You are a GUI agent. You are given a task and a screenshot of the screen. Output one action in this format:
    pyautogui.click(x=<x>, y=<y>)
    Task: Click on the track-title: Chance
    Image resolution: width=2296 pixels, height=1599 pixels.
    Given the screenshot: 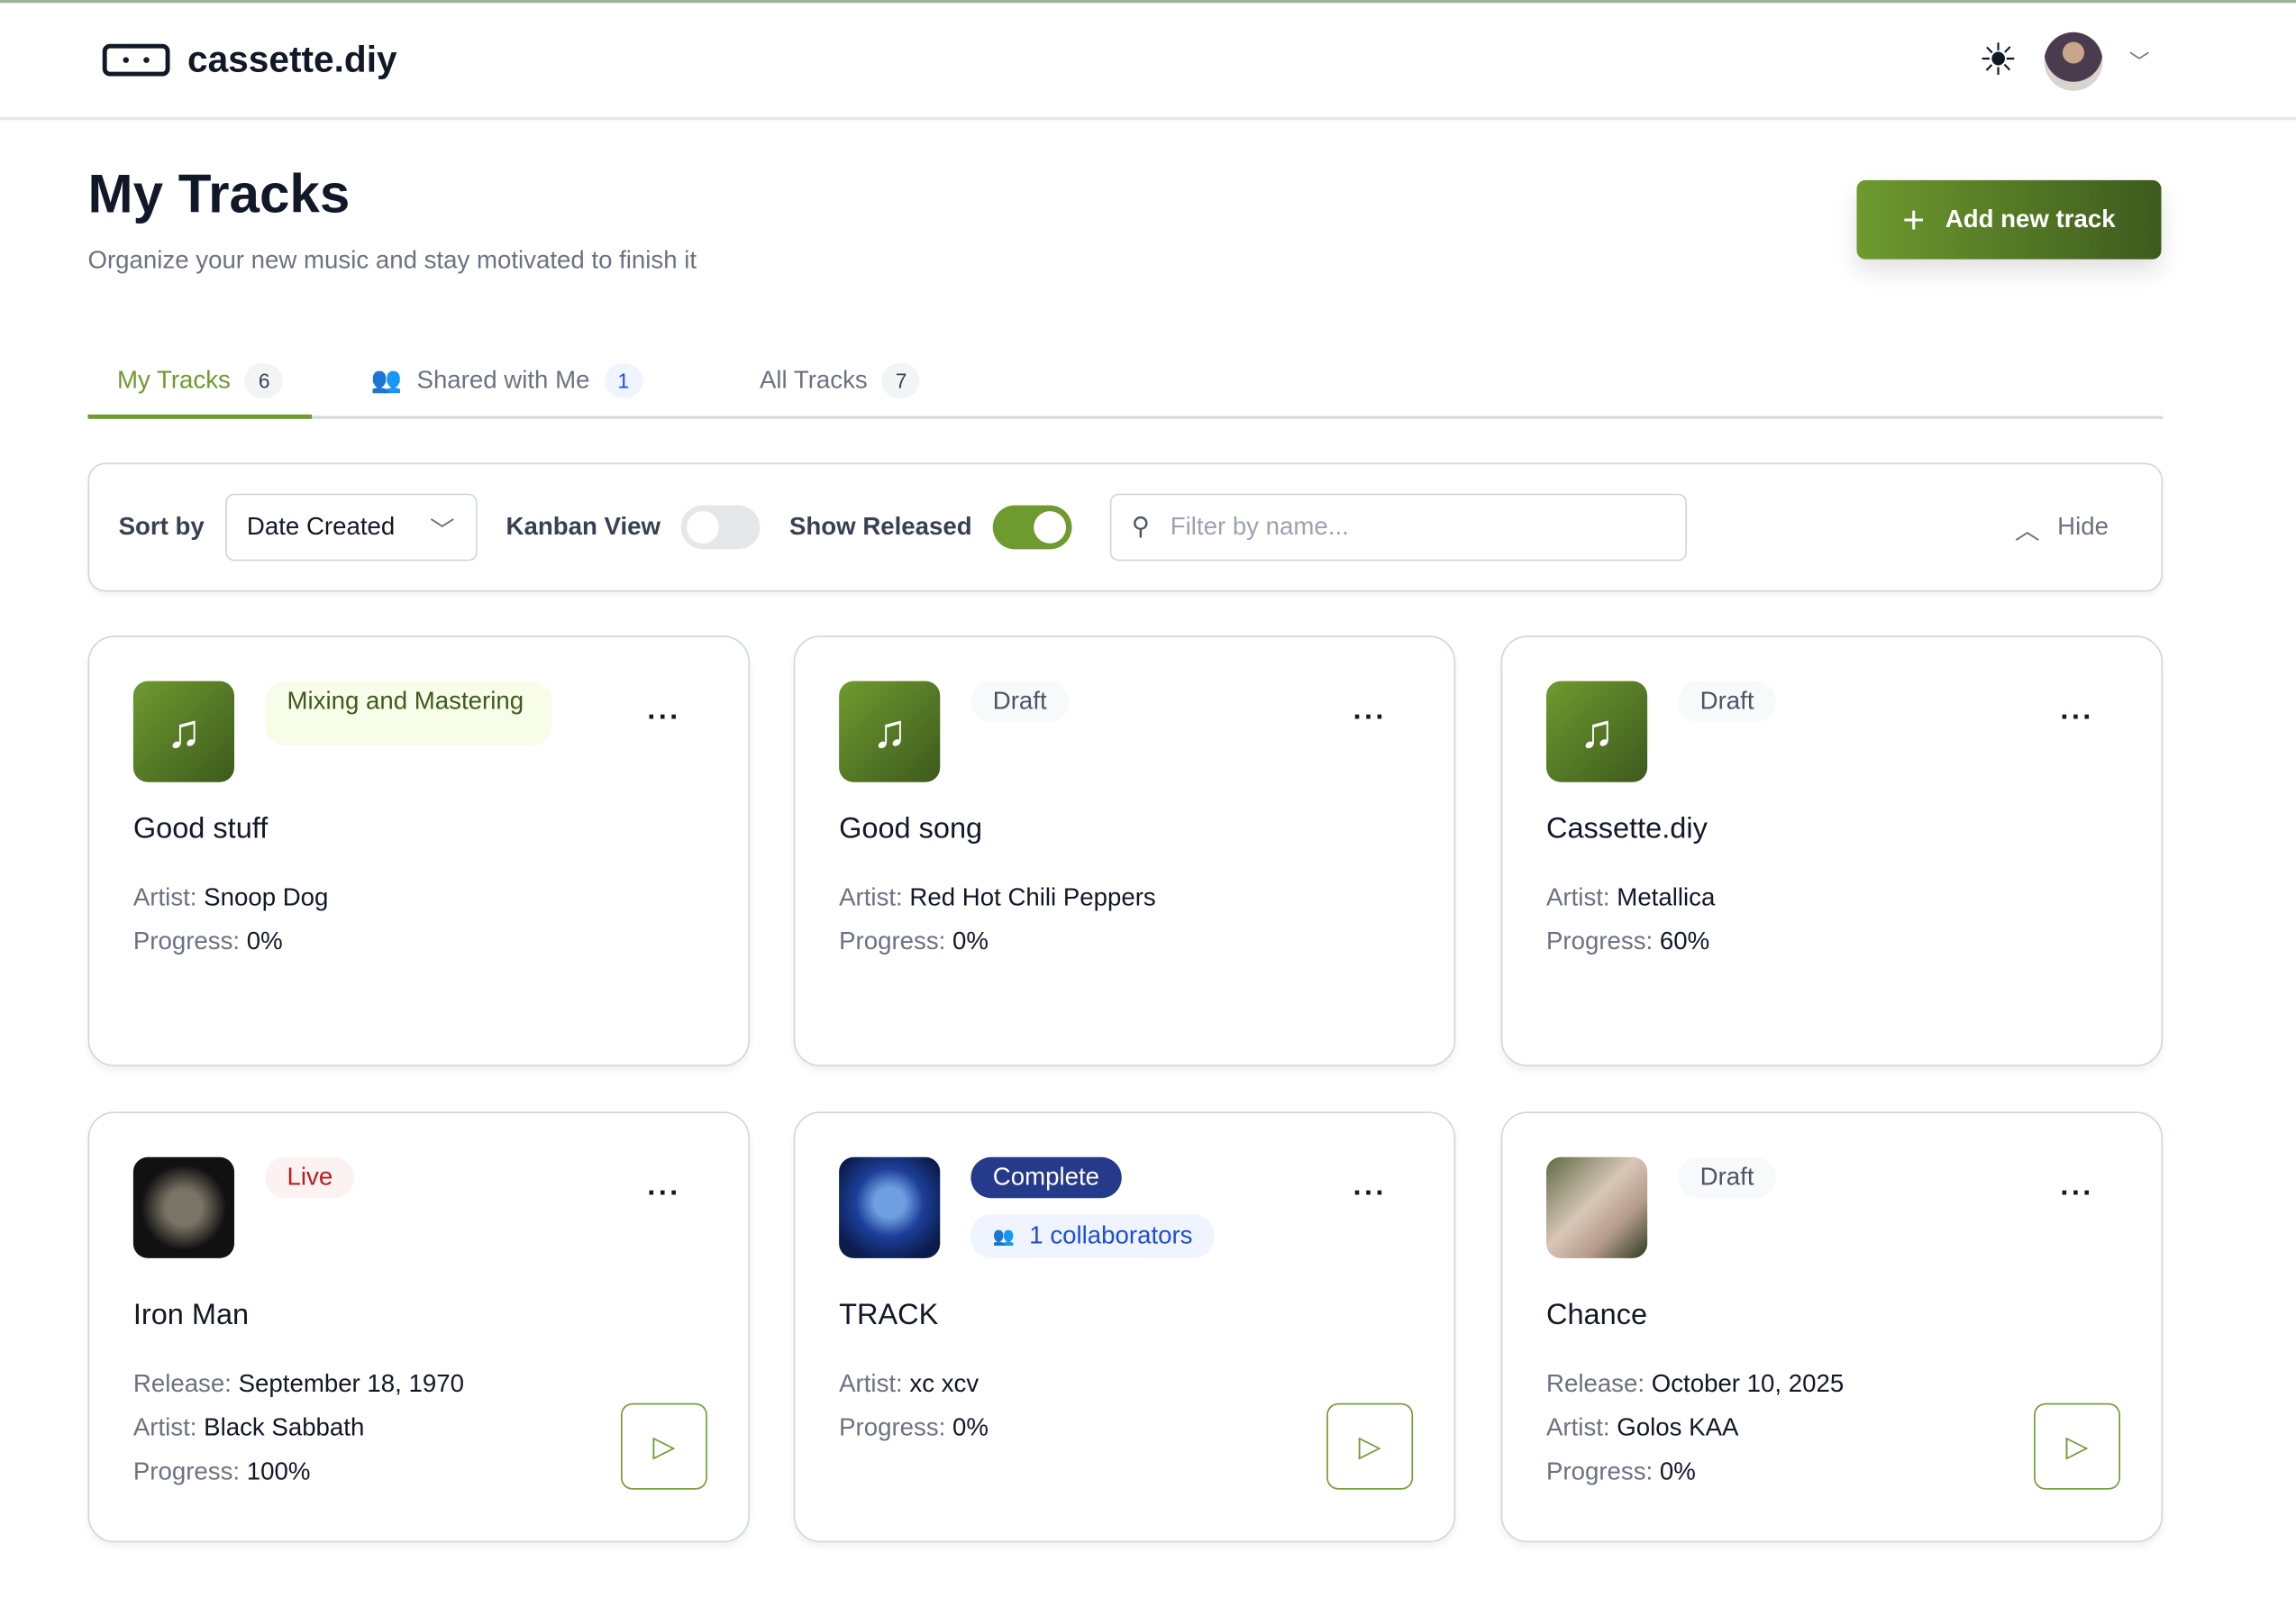 What is the action you would take?
    pyautogui.click(x=1597, y=1315)
    